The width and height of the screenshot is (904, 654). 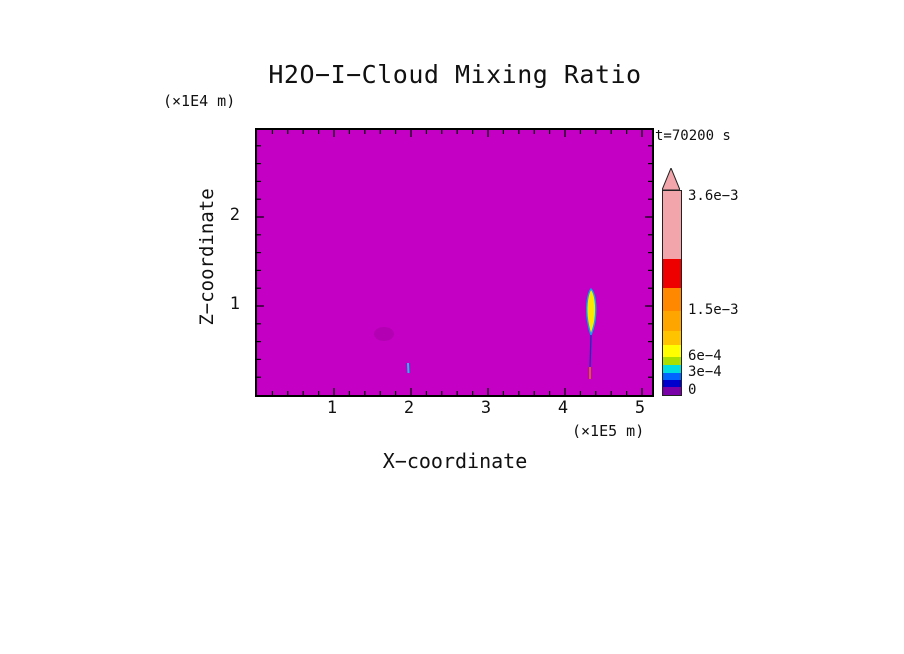 What do you see at coordinates (563, 408) in the screenshot?
I see `x-tick-label-4: 4` at bounding box center [563, 408].